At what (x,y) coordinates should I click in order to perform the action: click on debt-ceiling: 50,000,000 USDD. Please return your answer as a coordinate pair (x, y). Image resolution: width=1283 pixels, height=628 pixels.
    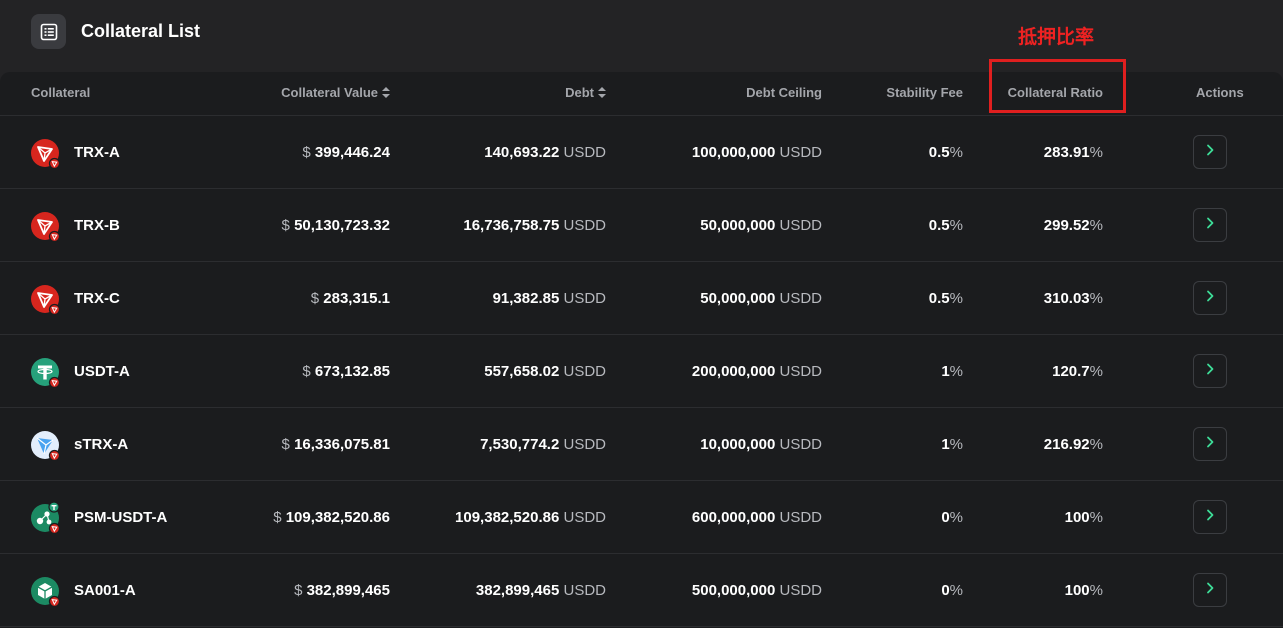
    Looking at the image, I should click on (761, 298).